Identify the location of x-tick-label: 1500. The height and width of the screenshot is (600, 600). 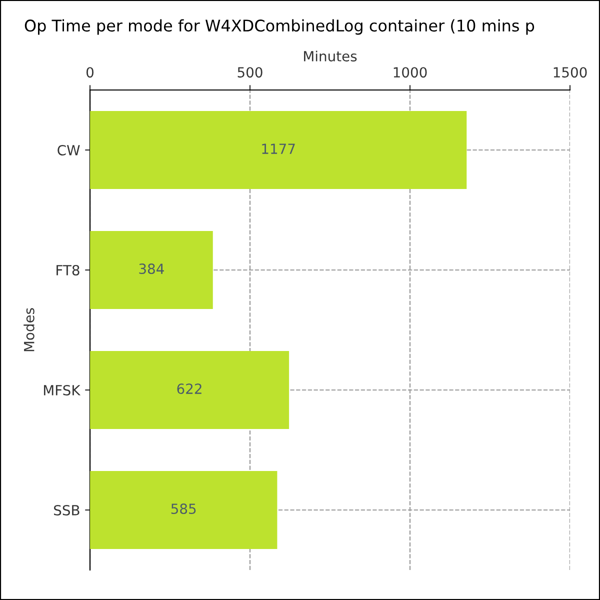
(570, 72).